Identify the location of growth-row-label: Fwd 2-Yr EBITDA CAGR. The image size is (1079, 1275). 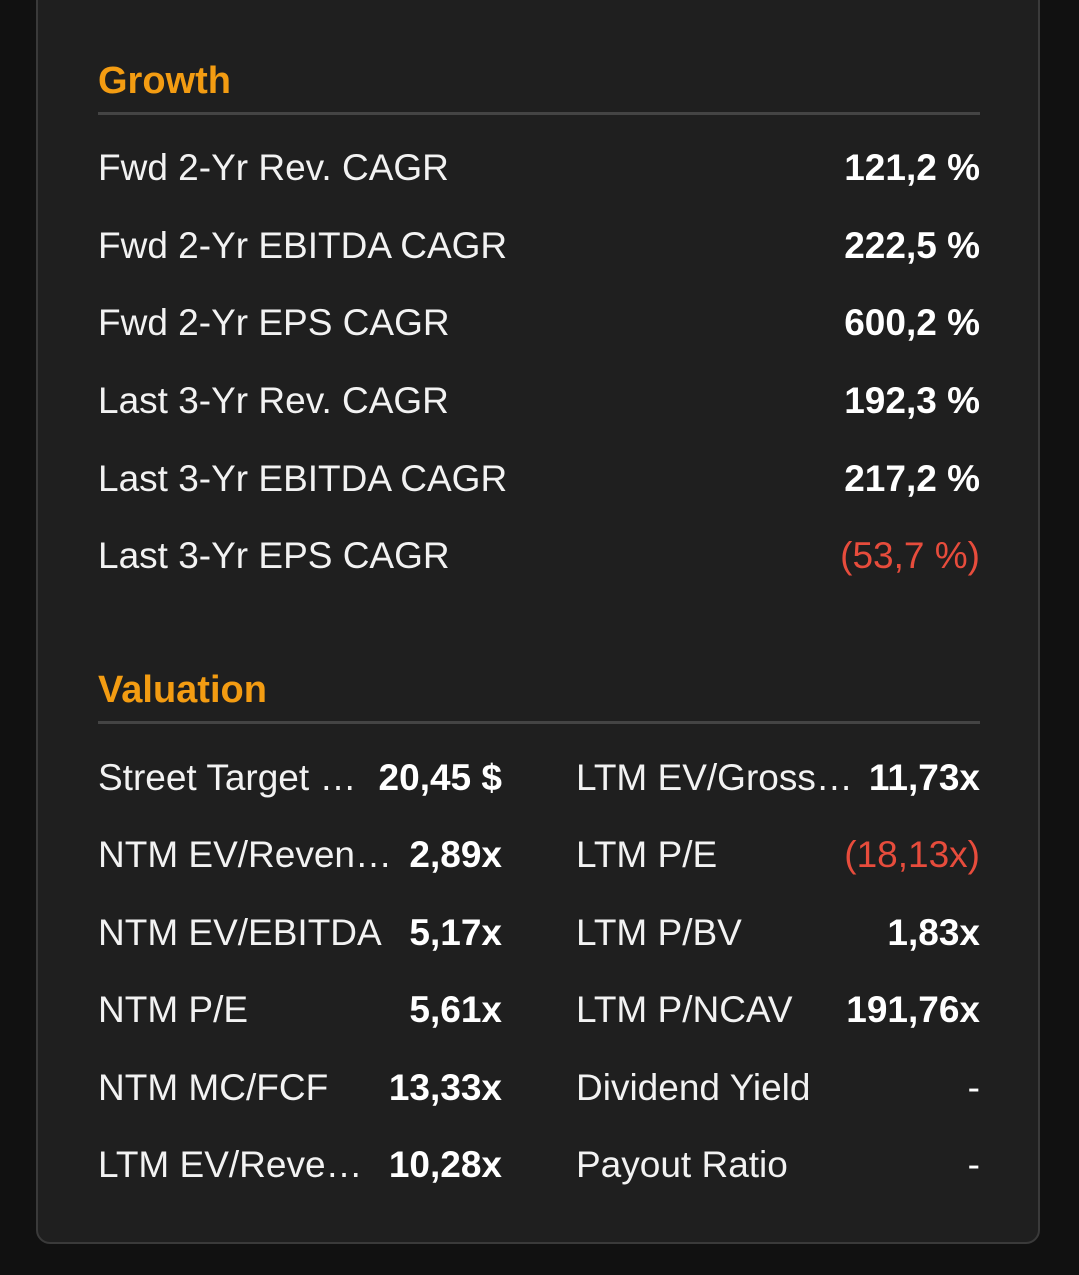
(303, 245).